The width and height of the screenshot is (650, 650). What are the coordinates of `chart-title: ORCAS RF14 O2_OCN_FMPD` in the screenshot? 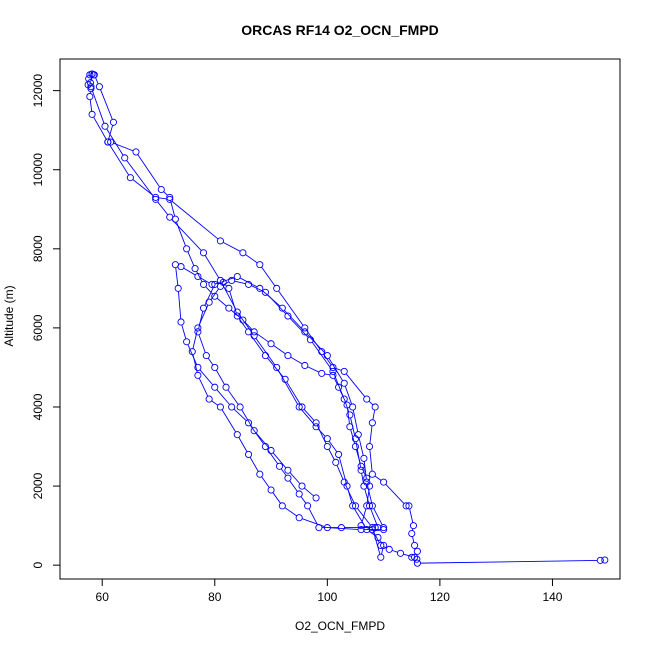 It's located at (340, 30).